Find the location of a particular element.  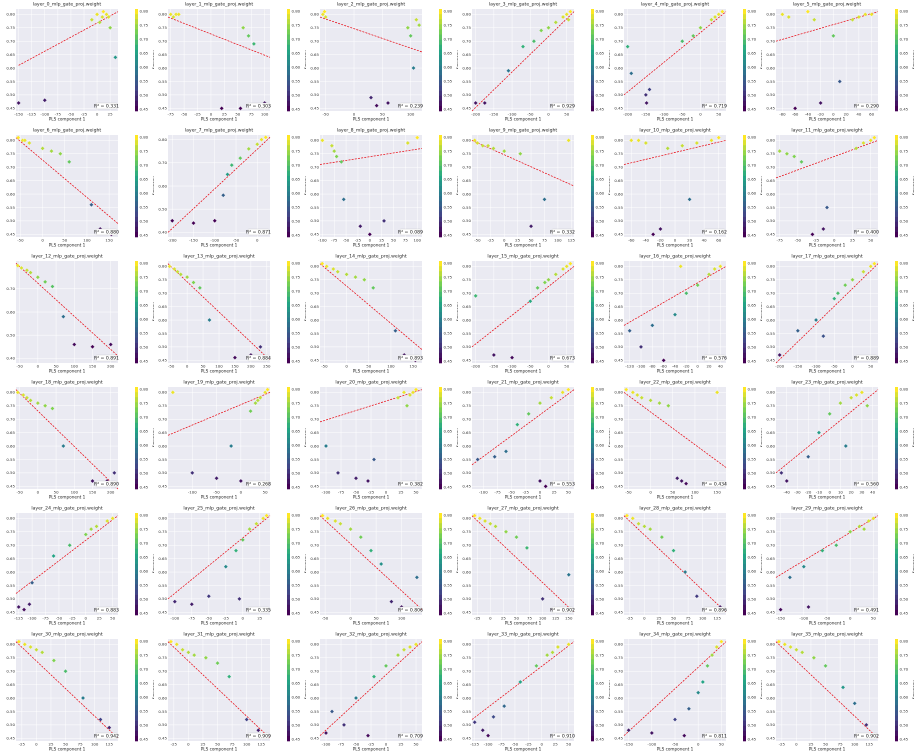

x-tick-label: -150 is located at coordinates (493, 366).